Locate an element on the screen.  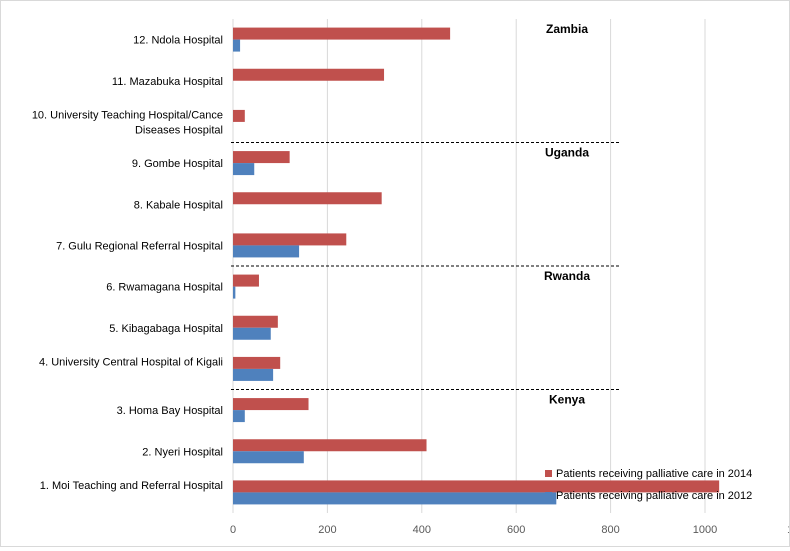
x-tick-label: 200 is located at coordinates (327, 530).